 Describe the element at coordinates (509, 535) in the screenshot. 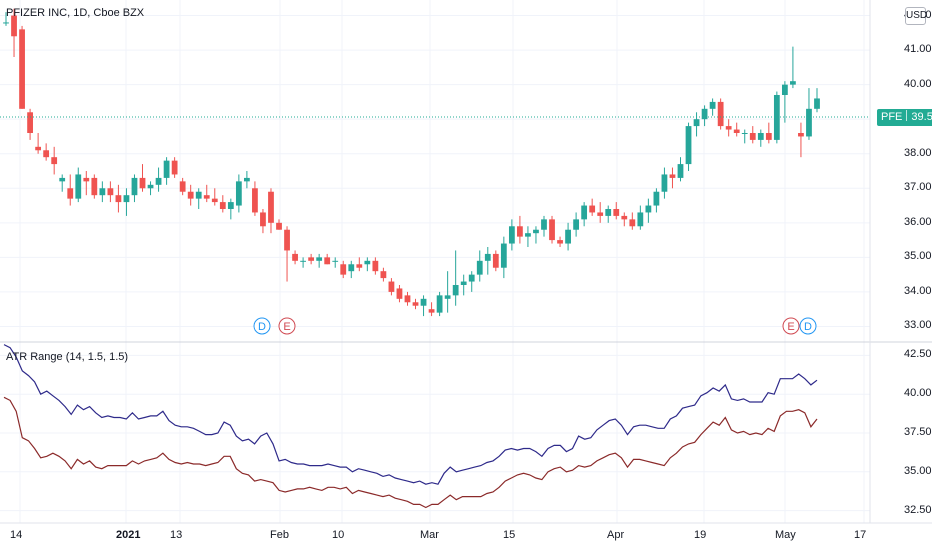

I see `time-tick-label: 15` at that location.